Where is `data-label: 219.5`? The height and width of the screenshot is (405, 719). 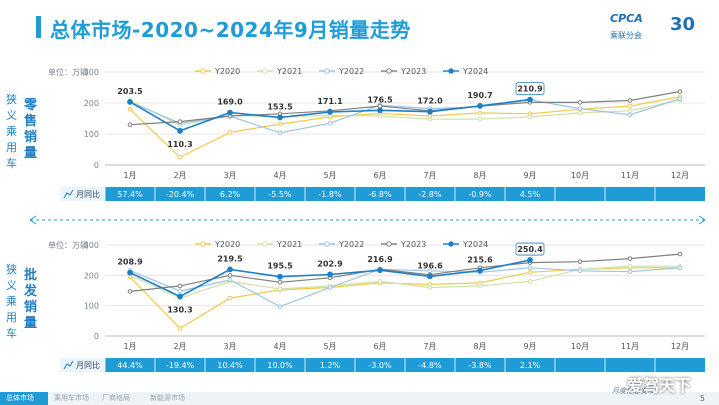 data-label: 219.5 is located at coordinates (230, 258).